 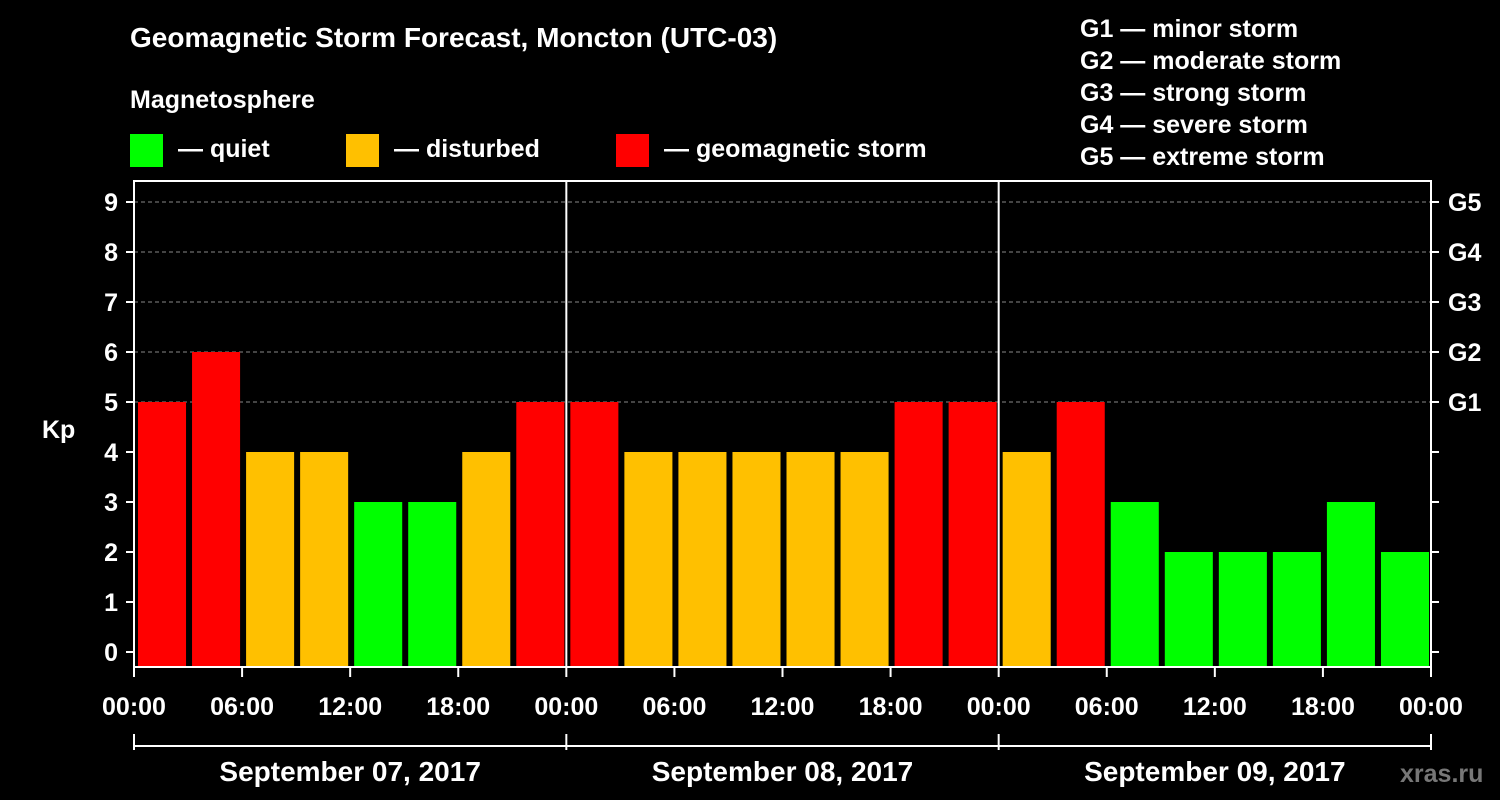 What do you see at coordinates (1215, 771) in the screenshot?
I see `day-label: September 09, 2017` at bounding box center [1215, 771].